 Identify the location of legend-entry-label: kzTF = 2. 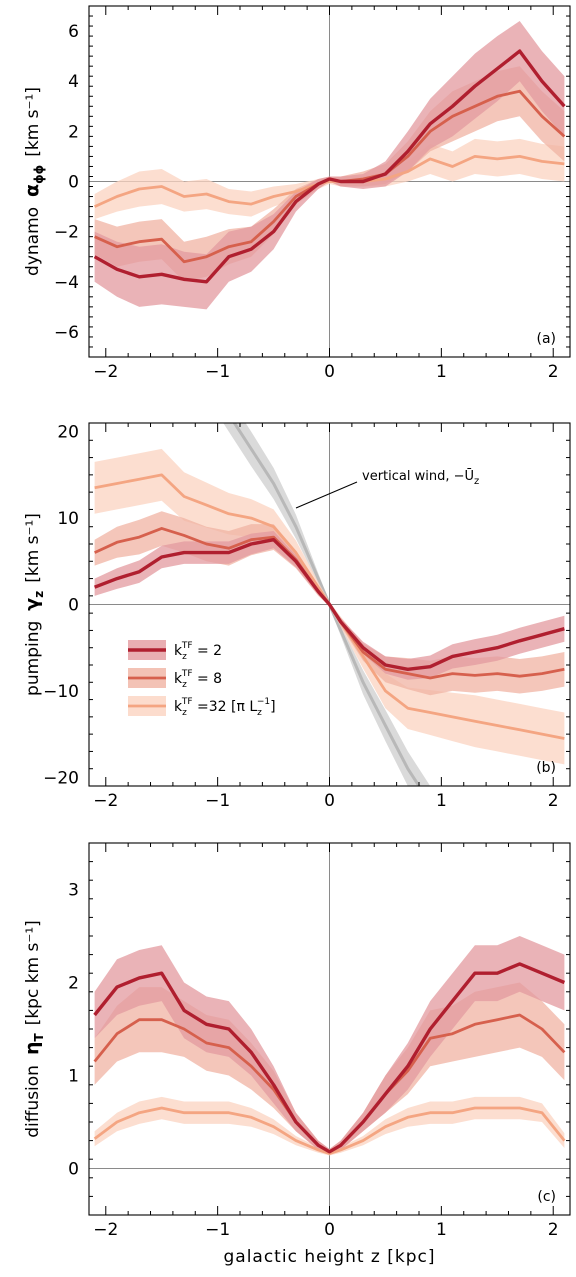
(198, 651).